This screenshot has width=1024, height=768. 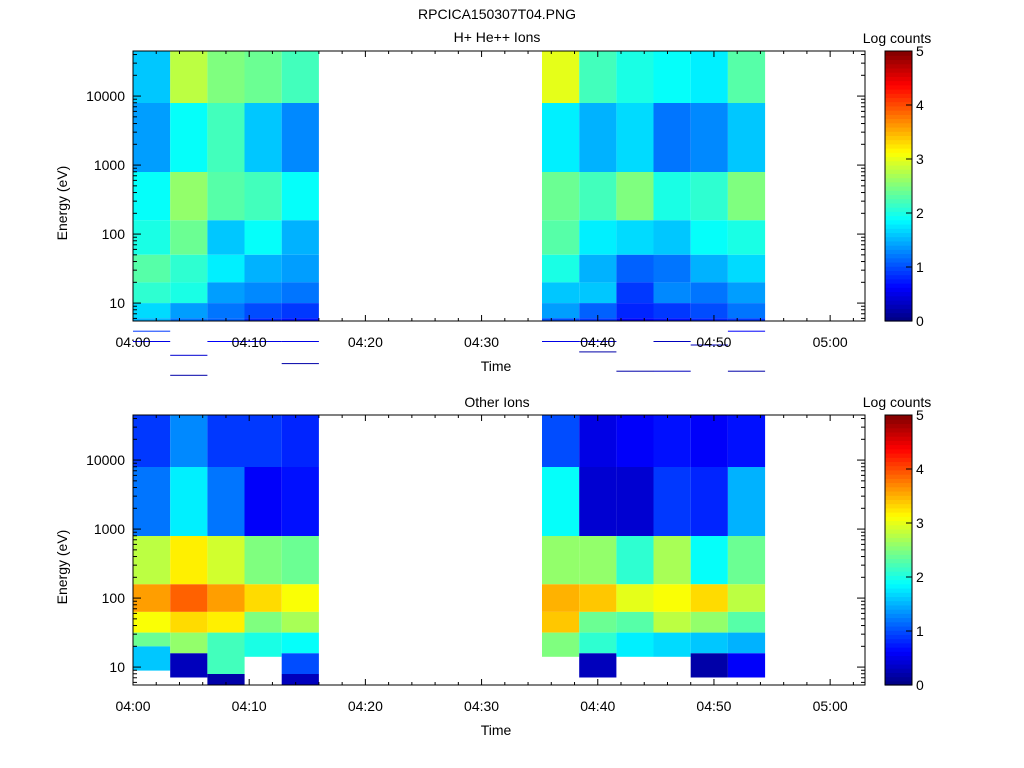 I want to click on colorbar-tick-label: 5, so click(x=920, y=415).